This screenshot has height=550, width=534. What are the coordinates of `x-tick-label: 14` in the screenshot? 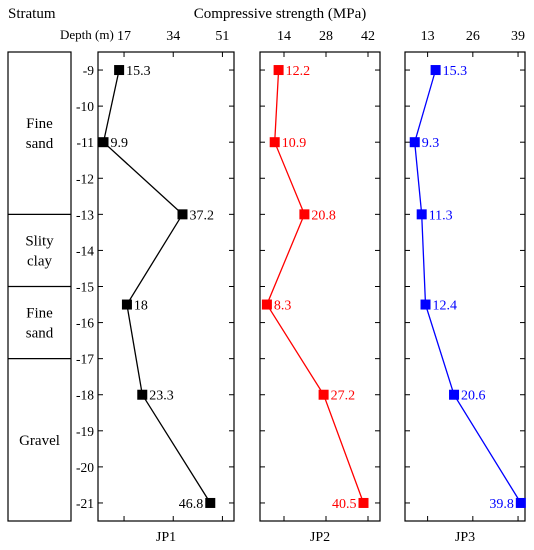 It's located at (284, 36).